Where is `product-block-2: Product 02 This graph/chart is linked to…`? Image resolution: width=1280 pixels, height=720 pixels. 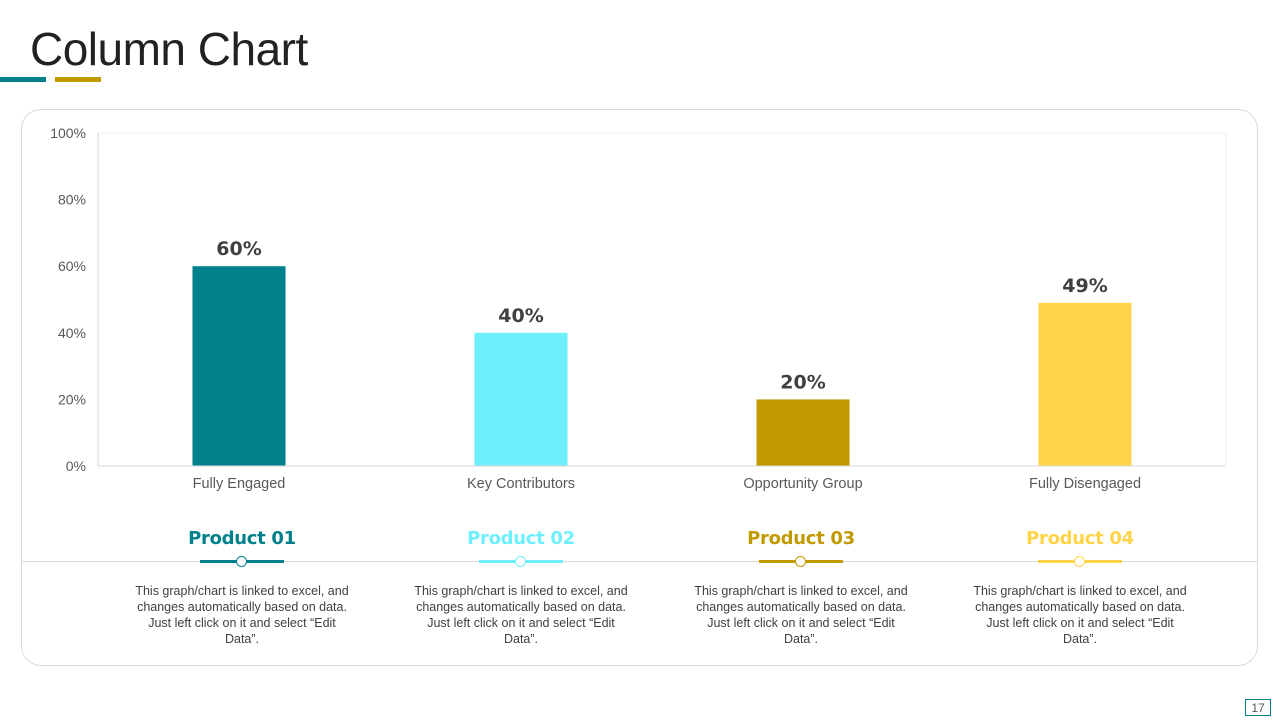
product-block-2: Product 02 This graph/chart is linked to… is located at coordinates (521, 587).